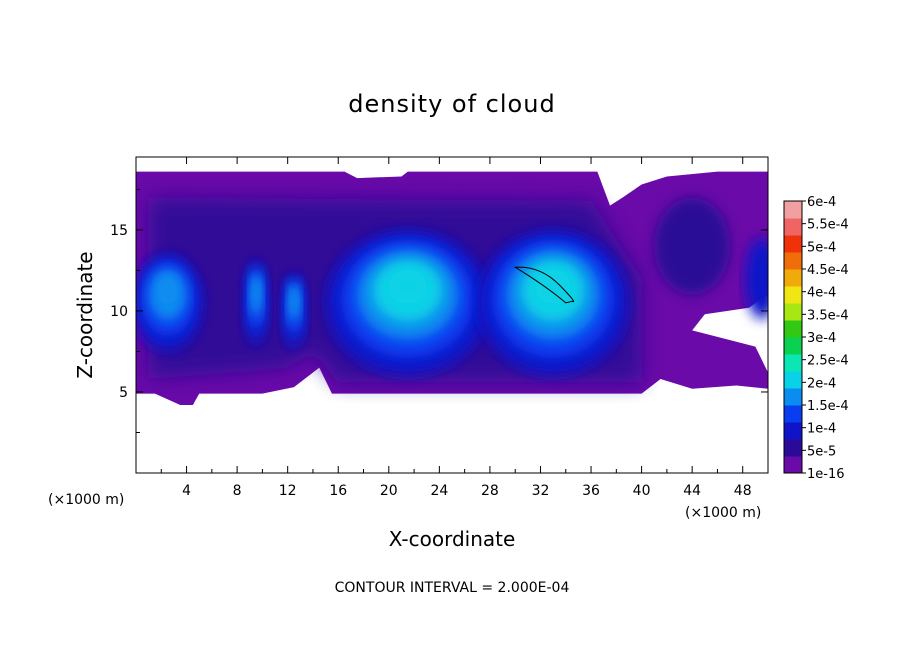  I want to click on x-tick-label: 28, so click(490, 491).